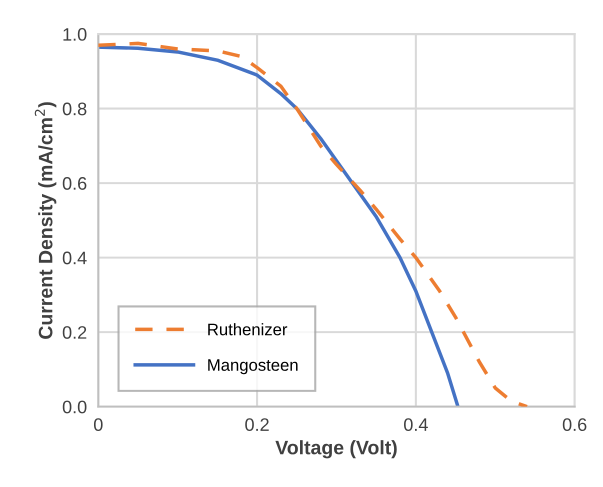 The image size is (603, 487). What do you see at coordinates (253, 366) in the screenshot?
I see `legend-label: Mangosteen` at bounding box center [253, 366].